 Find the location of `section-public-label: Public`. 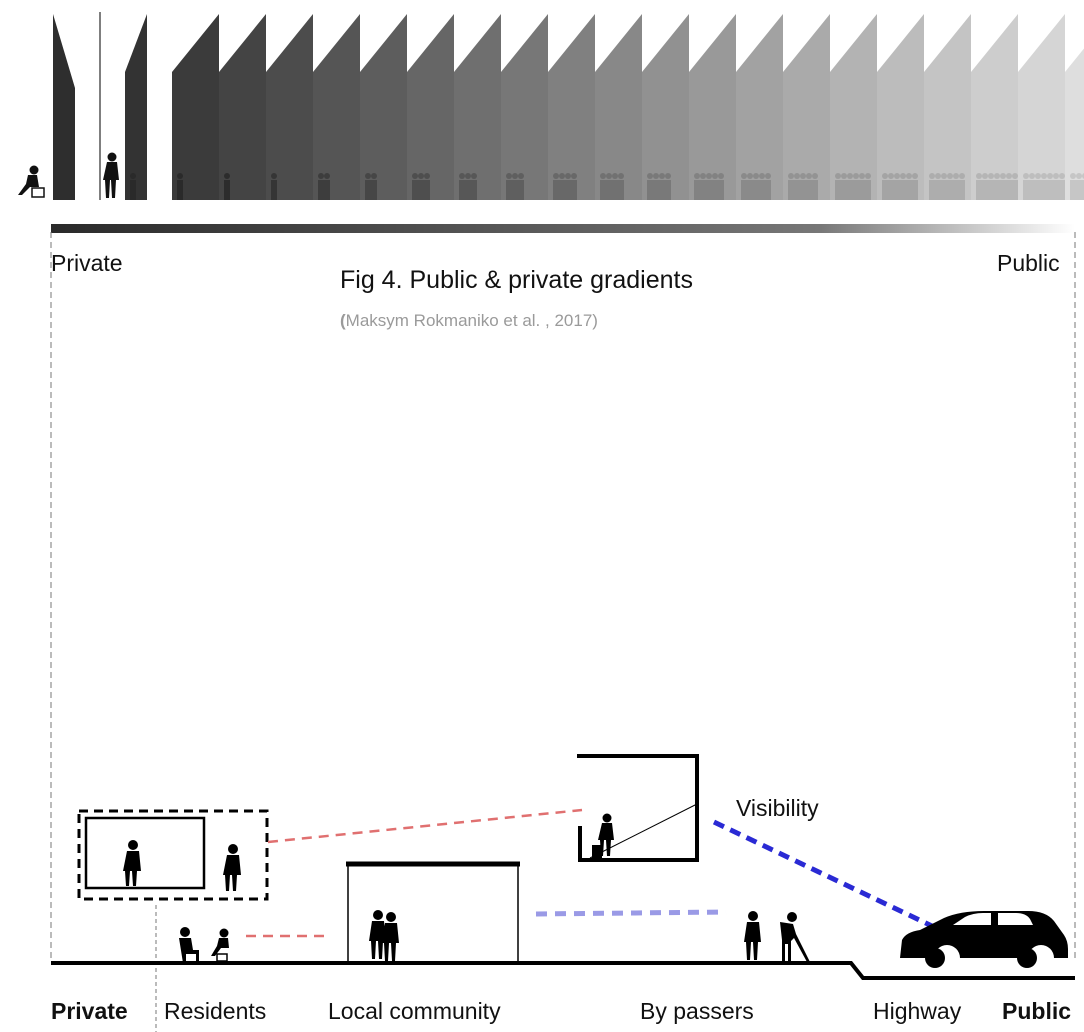

section-public-label: Public is located at coordinates (1037, 1011).